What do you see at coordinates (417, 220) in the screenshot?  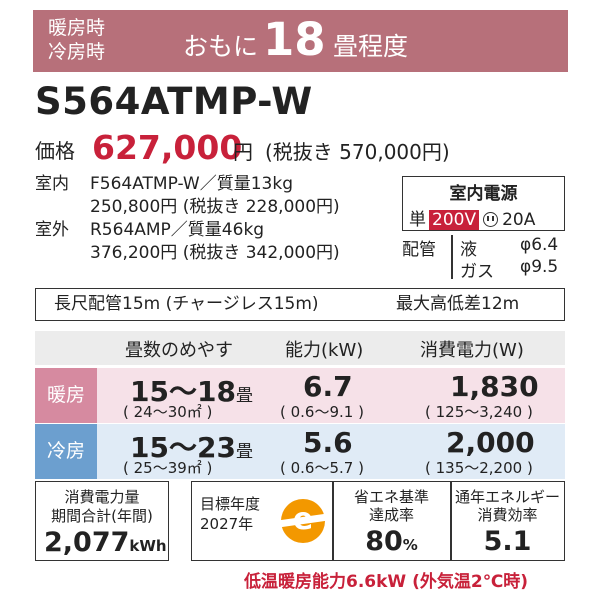 I see `power-phase: 単` at bounding box center [417, 220].